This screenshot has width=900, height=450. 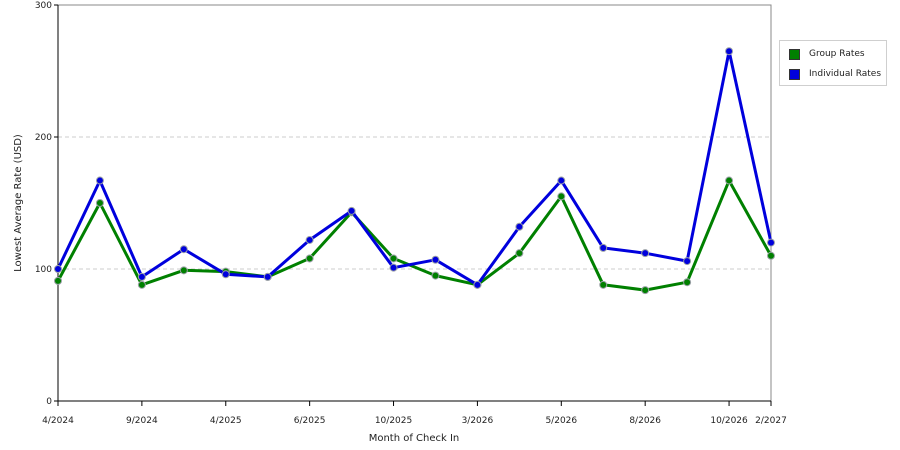 What do you see at coordinates (142, 421) in the screenshot?
I see `x-tick-label: 9/2024` at bounding box center [142, 421].